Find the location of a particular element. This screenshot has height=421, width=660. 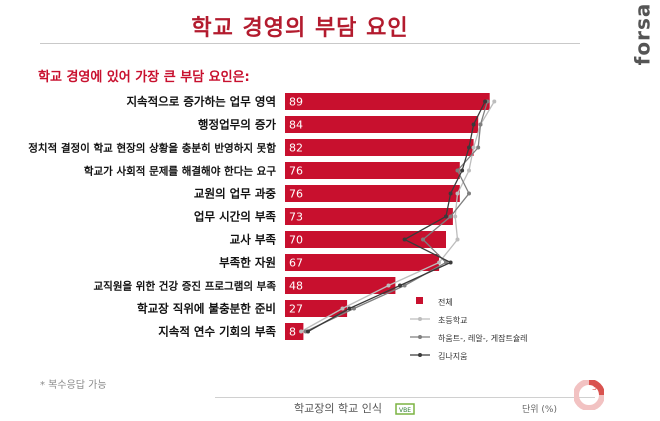

bar-value-label: 89 is located at coordinates (296, 102).